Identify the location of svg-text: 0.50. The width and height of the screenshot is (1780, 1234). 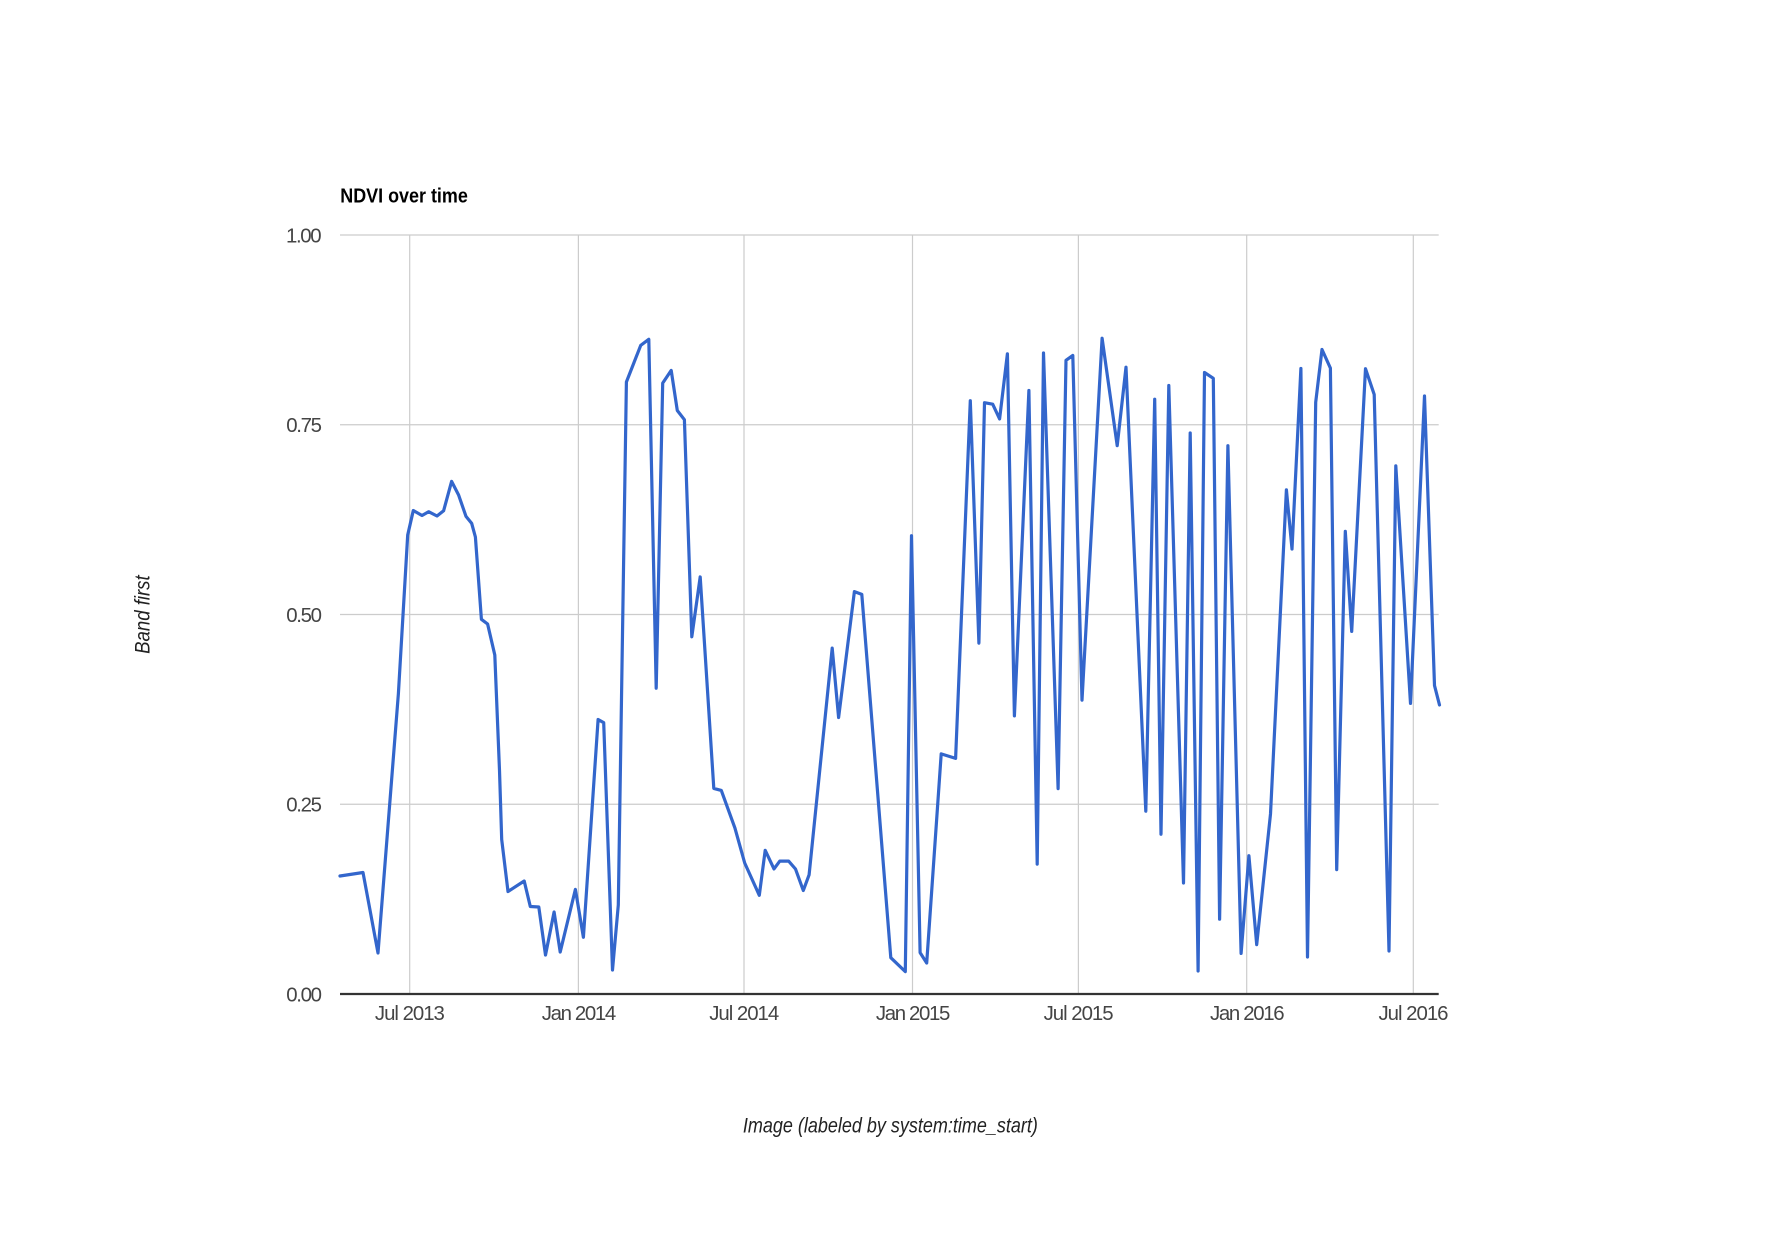
(304, 616).